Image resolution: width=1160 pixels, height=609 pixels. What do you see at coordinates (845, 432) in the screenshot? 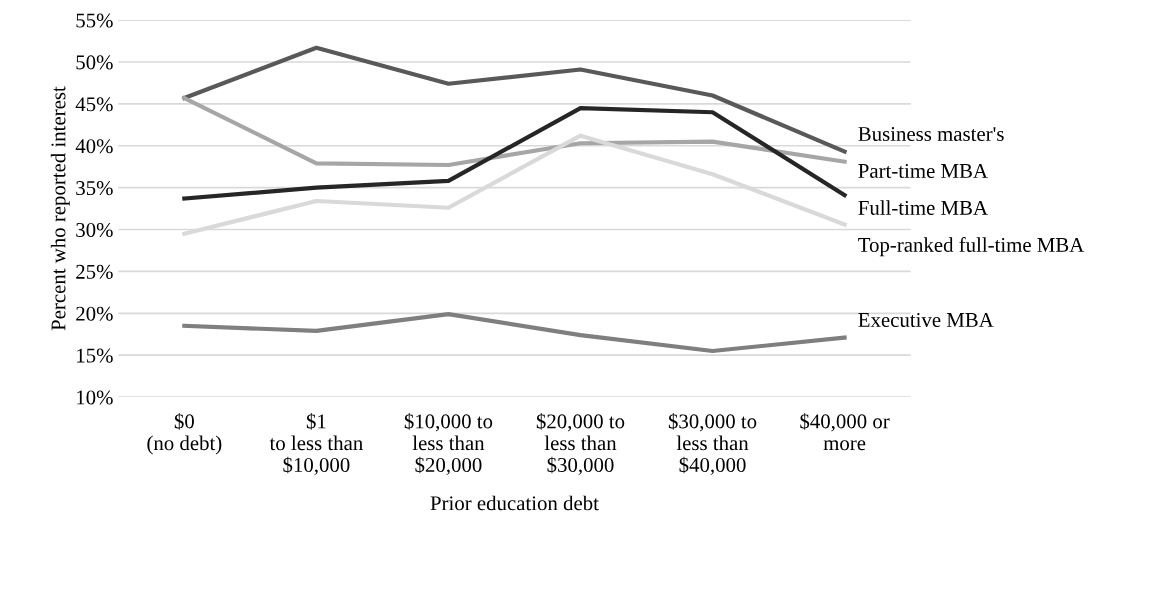
I see `x-tick-label: $40,000 or more` at bounding box center [845, 432].